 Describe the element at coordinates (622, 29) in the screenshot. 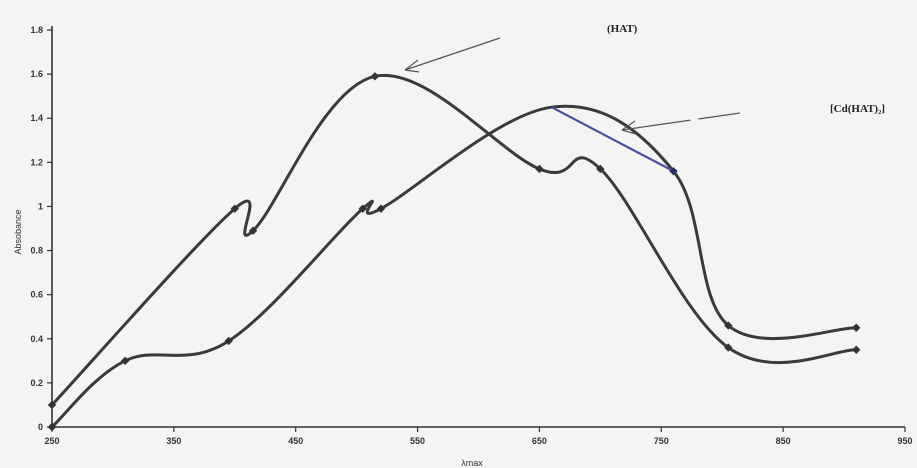

I see `series-label-hat: (HAT)` at that location.